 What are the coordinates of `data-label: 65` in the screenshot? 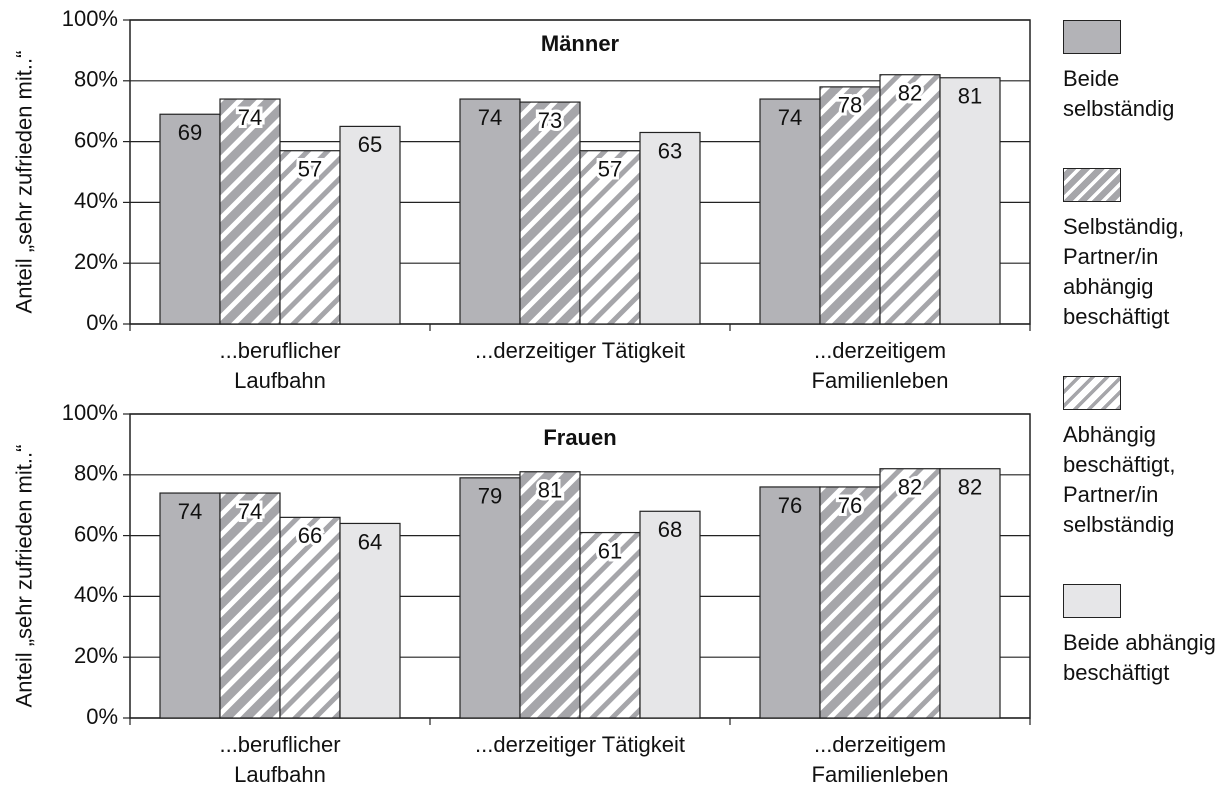 It's located at (370, 144).